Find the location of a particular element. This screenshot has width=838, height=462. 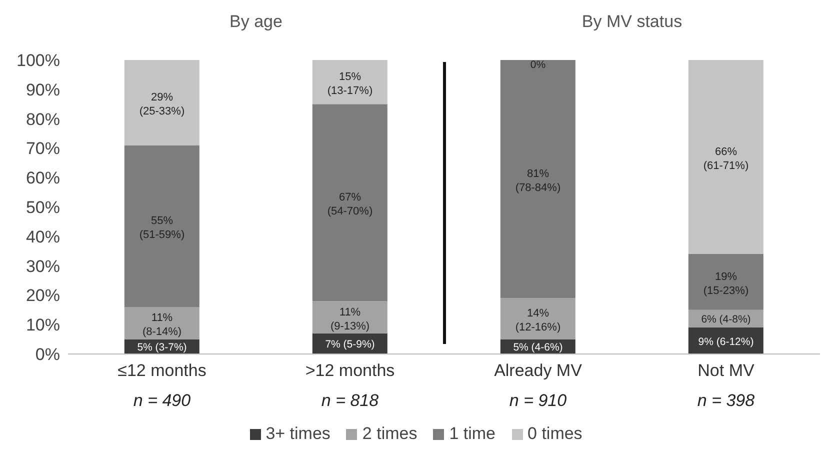

data-label: 67% (54-70%) is located at coordinates (350, 205).